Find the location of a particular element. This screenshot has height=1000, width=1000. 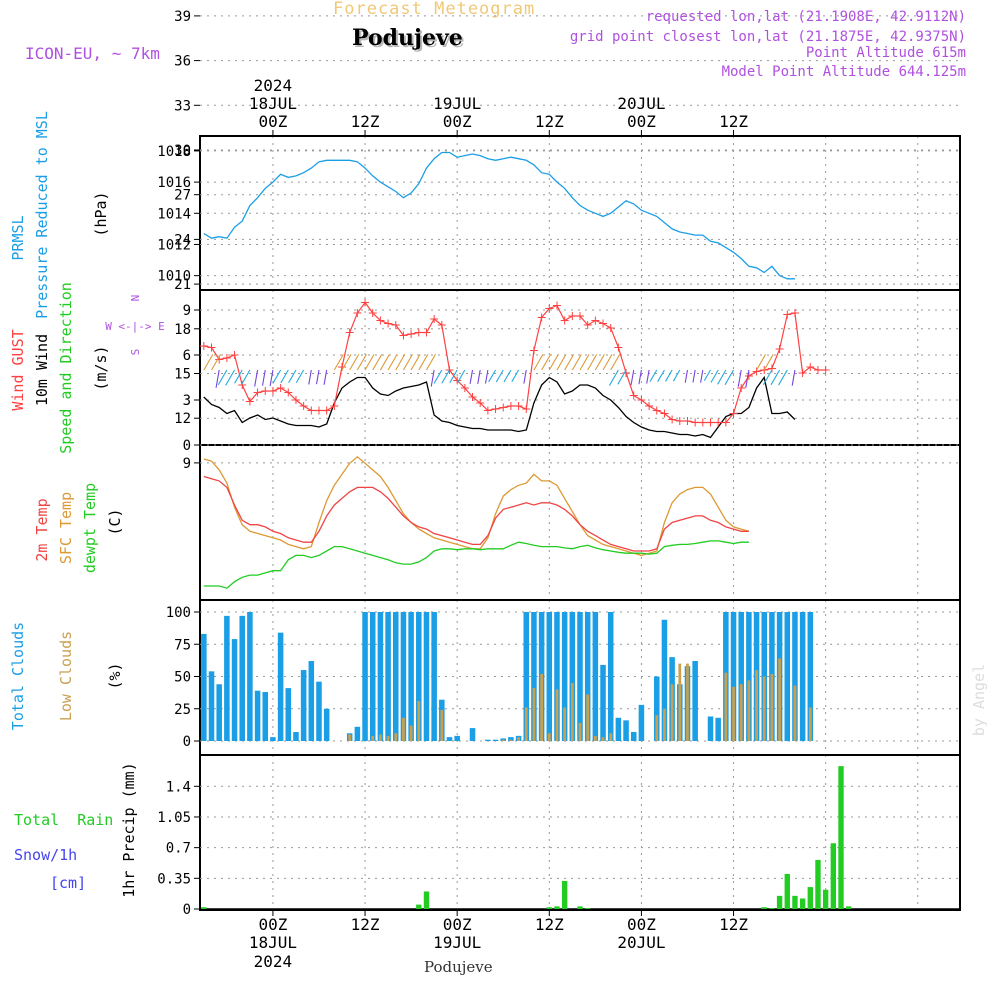

wind-gust-label: Wind GUST is located at coordinates (18, 369).